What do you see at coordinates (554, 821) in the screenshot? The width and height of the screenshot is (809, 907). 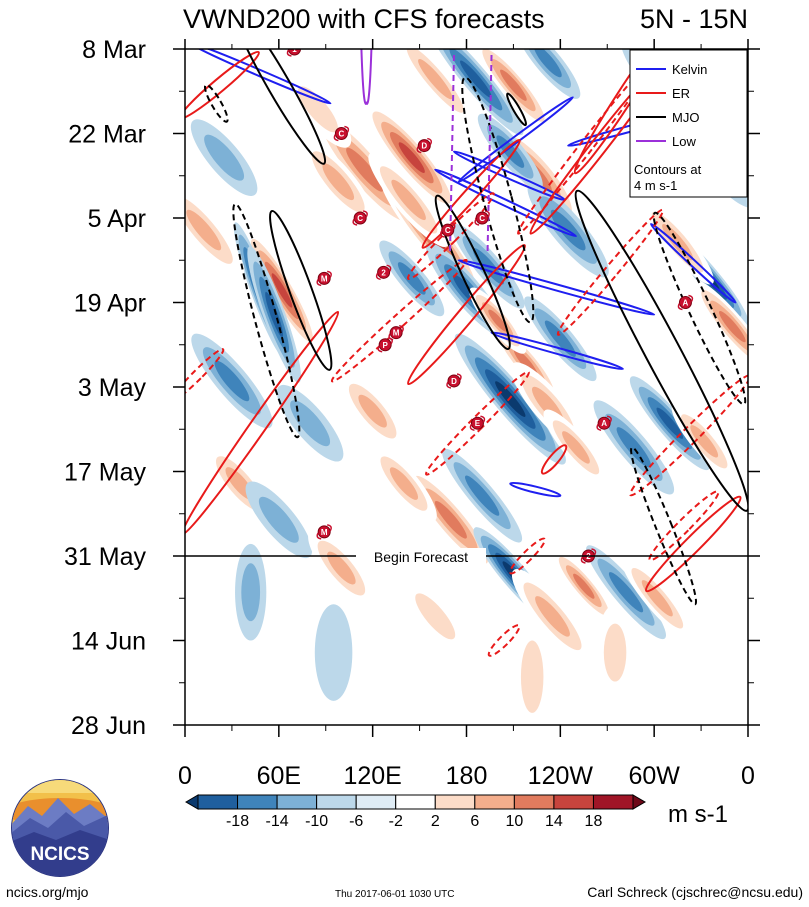 I see `colorbar-tick-label: 14` at bounding box center [554, 821].